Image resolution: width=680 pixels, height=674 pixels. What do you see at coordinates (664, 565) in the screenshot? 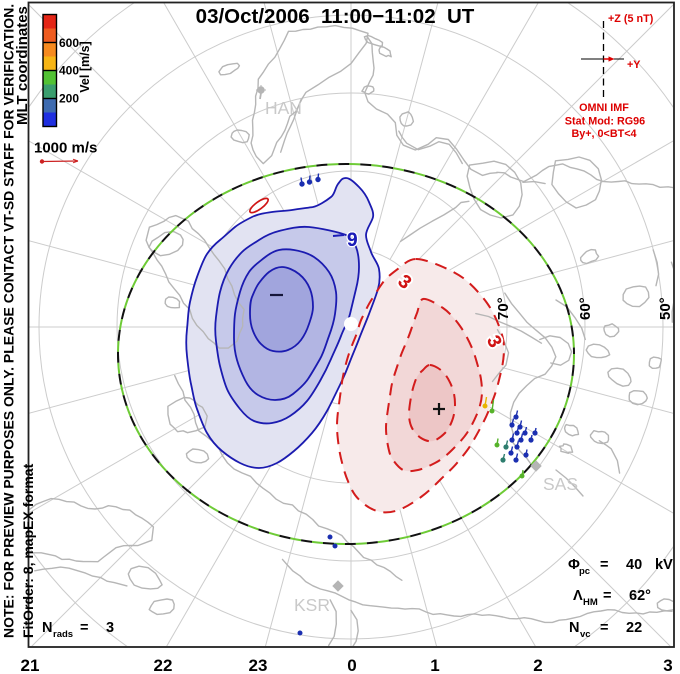
I see `svg-text: kV` at bounding box center [664, 565].